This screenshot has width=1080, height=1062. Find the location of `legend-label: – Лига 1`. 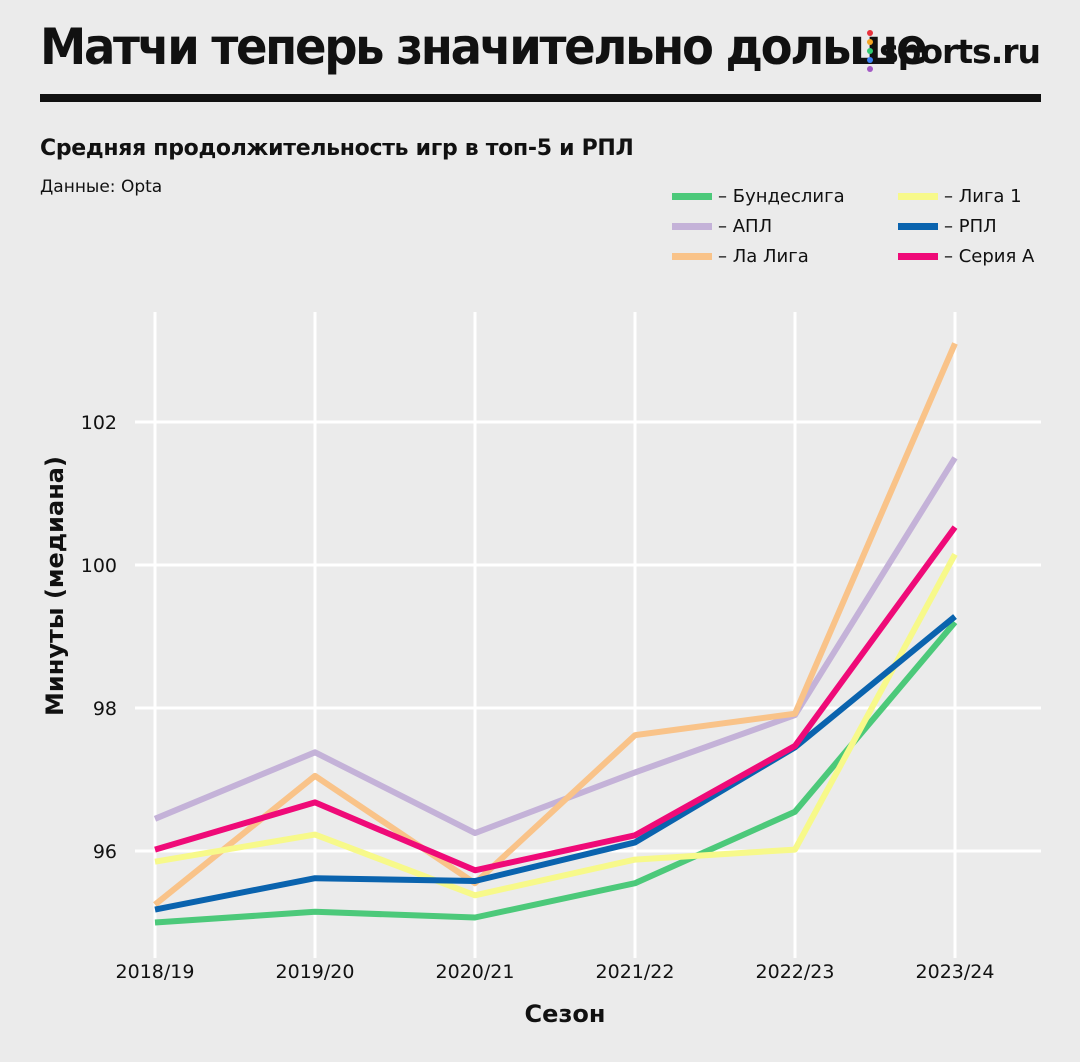

legend-label: – Лига 1 is located at coordinates (983, 196).